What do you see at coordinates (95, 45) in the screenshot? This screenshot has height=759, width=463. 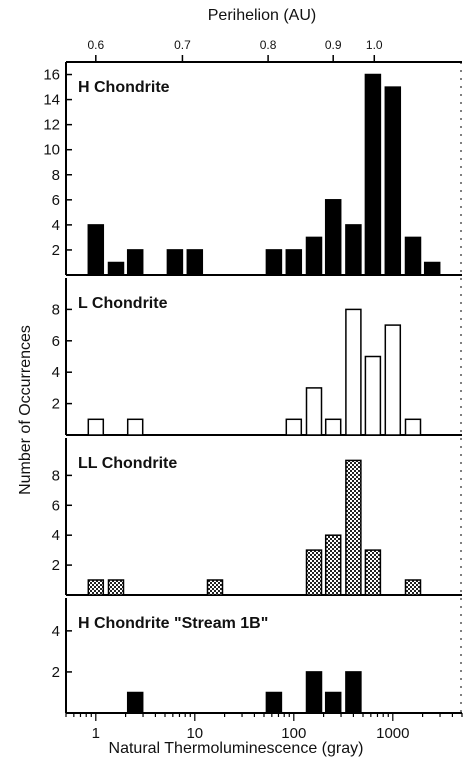 I see `top-tick-label: 0.6` at bounding box center [95, 45].